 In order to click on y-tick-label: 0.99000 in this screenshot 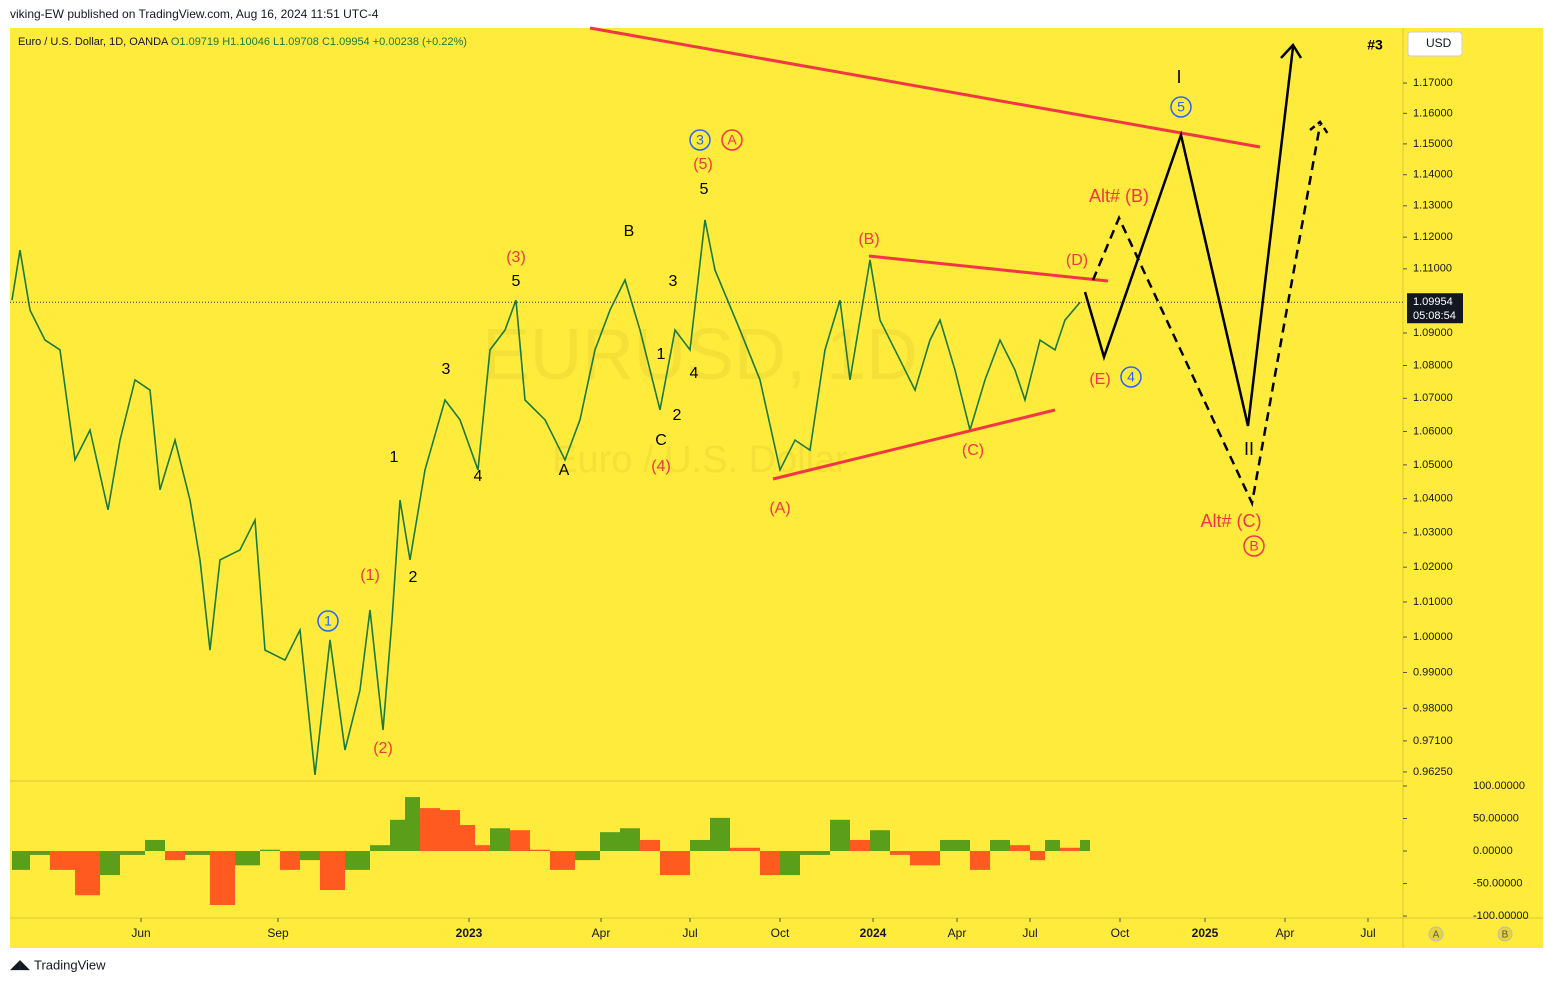, I will do `click(1433, 672)`.